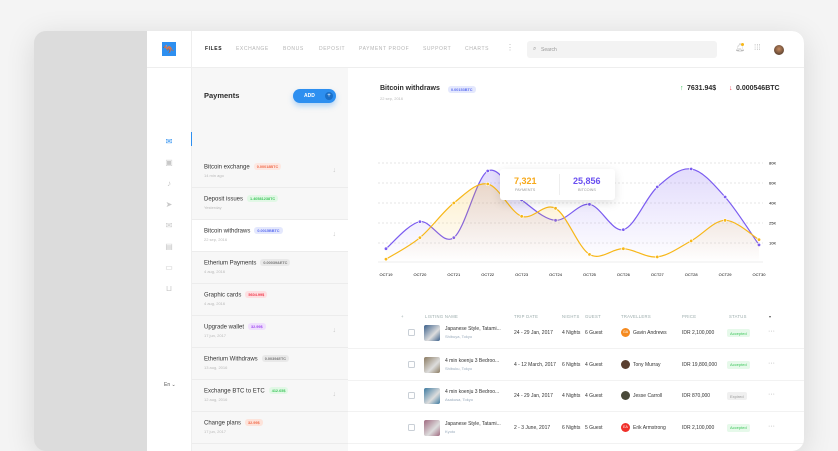 This screenshot has height=451, width=838. I want to click on payment-item: Exchange BTC to ETC 412.65$ 12 aug, 2016 ↓, so click(270, 396).